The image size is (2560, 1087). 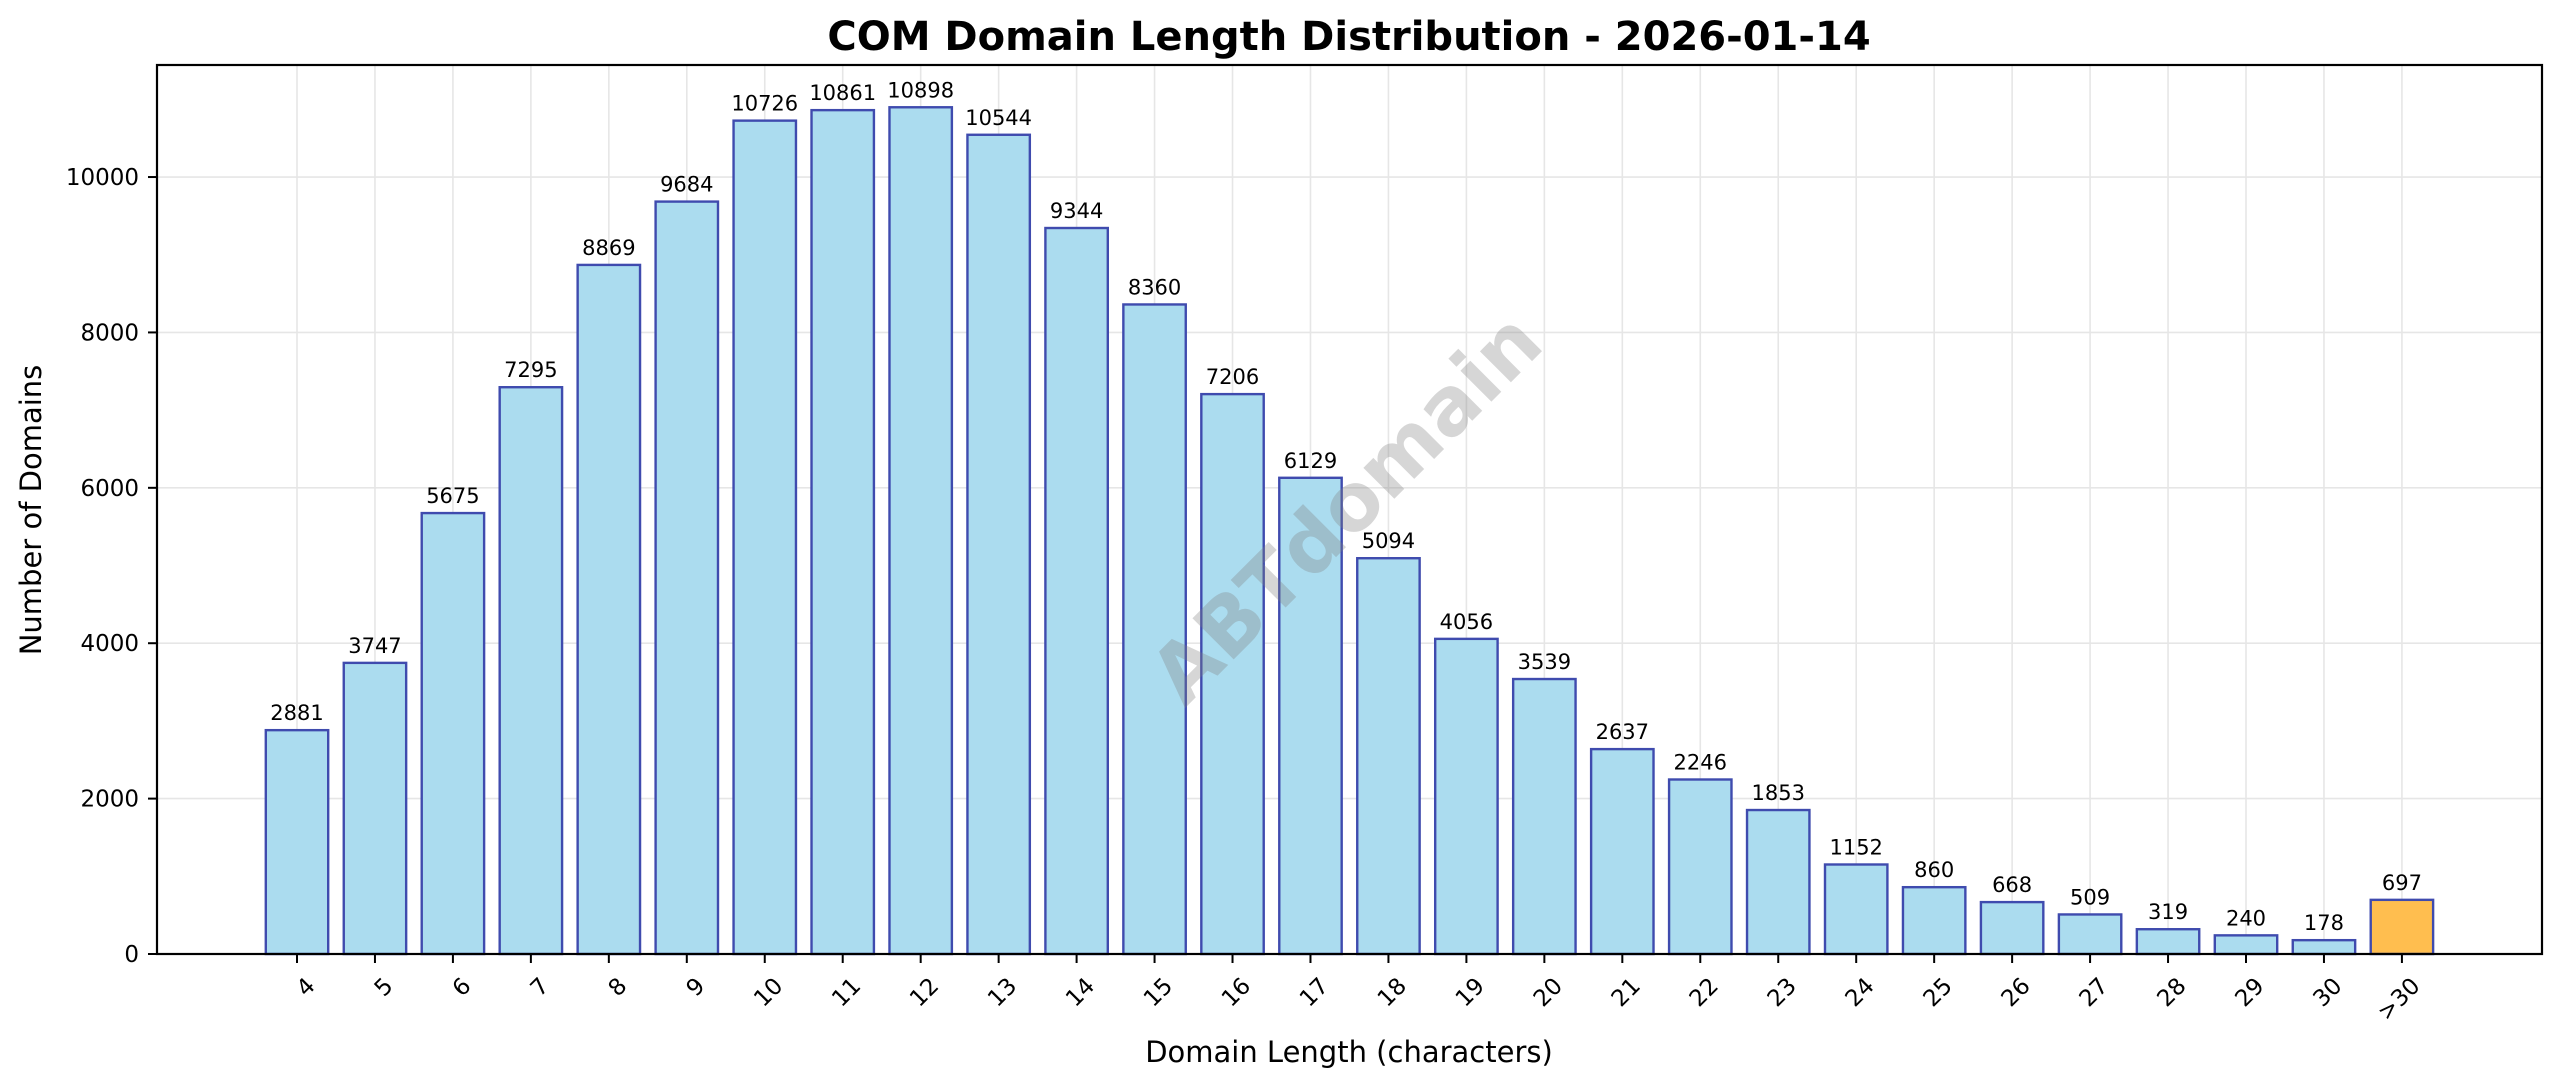 What do you see at coordinates (1080, 992) in the screenshot?
I see `x-tick-label: 14` at bounding box center [1080, 992].